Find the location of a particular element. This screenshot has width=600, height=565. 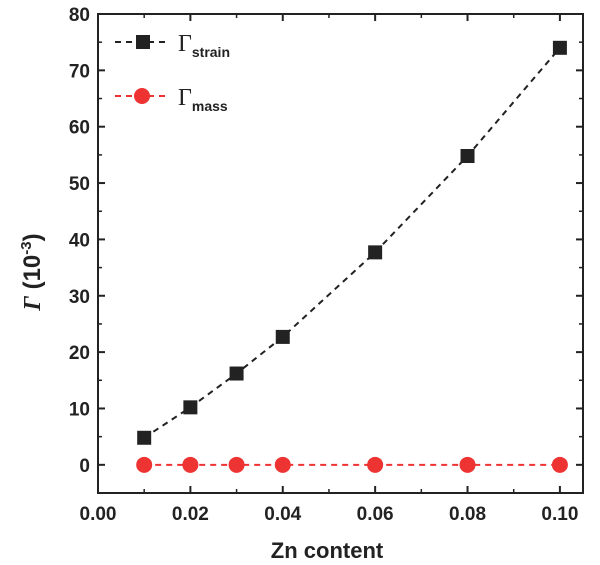

x-tick-label: 0.08 is located at coordinates (467, 514).